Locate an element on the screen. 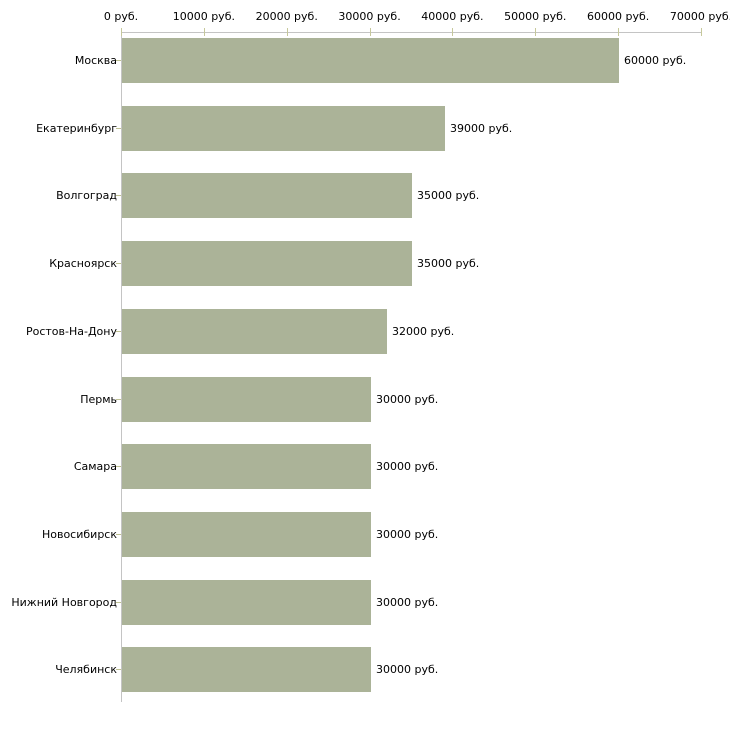  bar-row: Новосибирск 30000 руб. is located at coordinates (365, 534).